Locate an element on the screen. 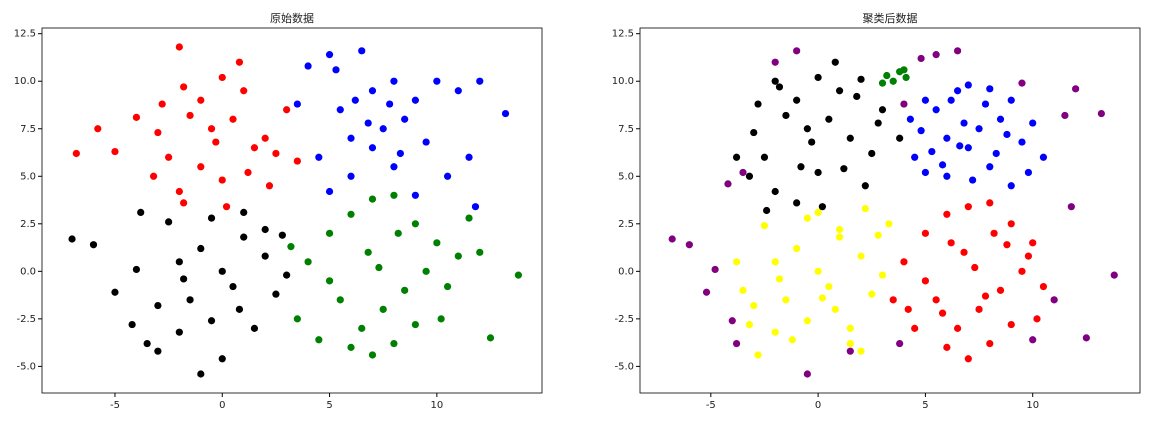 The image size is (1152, 432). y-tick-label: -5.0 is located at coordinates (26, 366).